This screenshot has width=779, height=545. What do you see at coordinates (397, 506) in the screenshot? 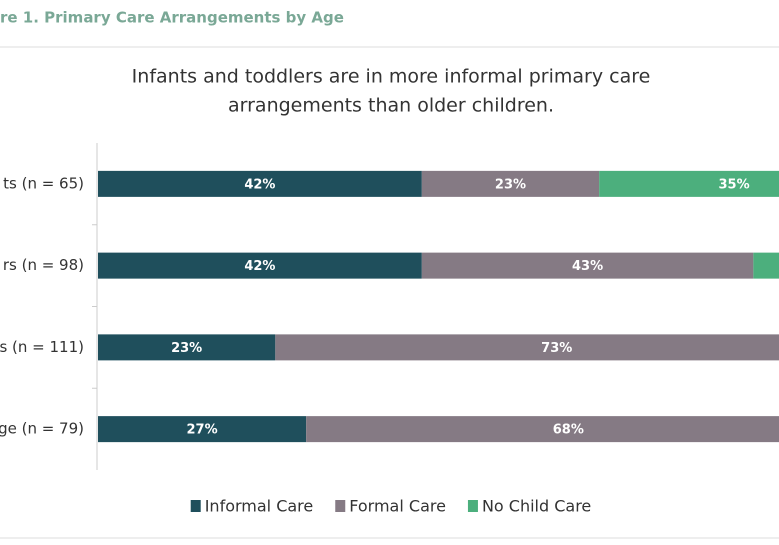
I see `legend-label: Formal Care` at bounding box center [397, 506].